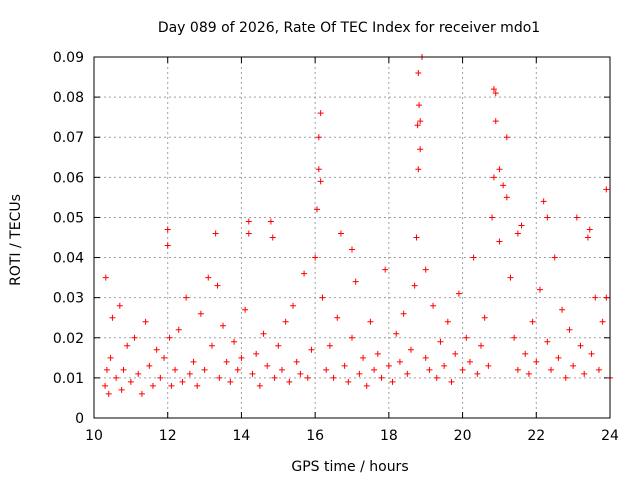 The width and height of the screenshot is (640, 480). I want to click on x-tick-label: 24, so click(610, 436).